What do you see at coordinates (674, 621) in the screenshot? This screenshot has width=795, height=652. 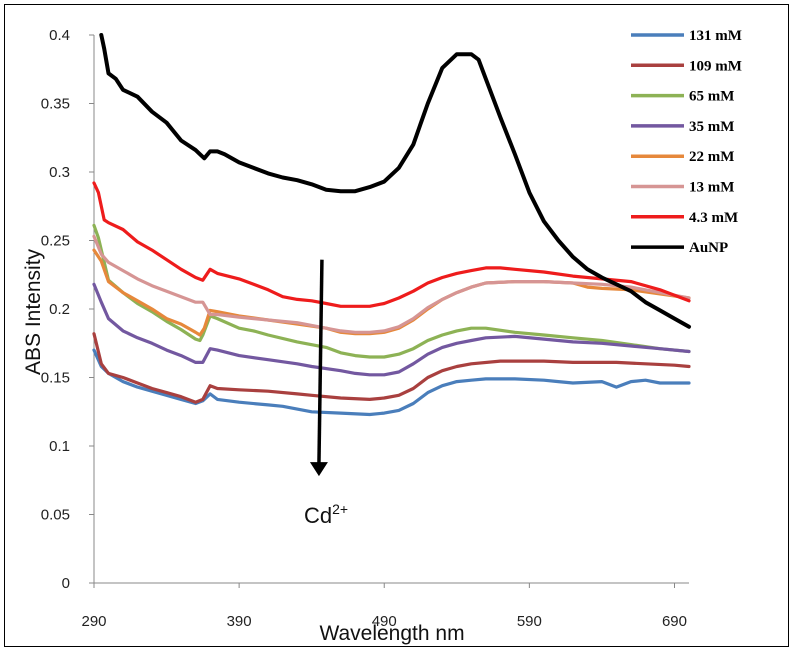 I see `x-tick-label: 690` at bounding box center [674, 621].